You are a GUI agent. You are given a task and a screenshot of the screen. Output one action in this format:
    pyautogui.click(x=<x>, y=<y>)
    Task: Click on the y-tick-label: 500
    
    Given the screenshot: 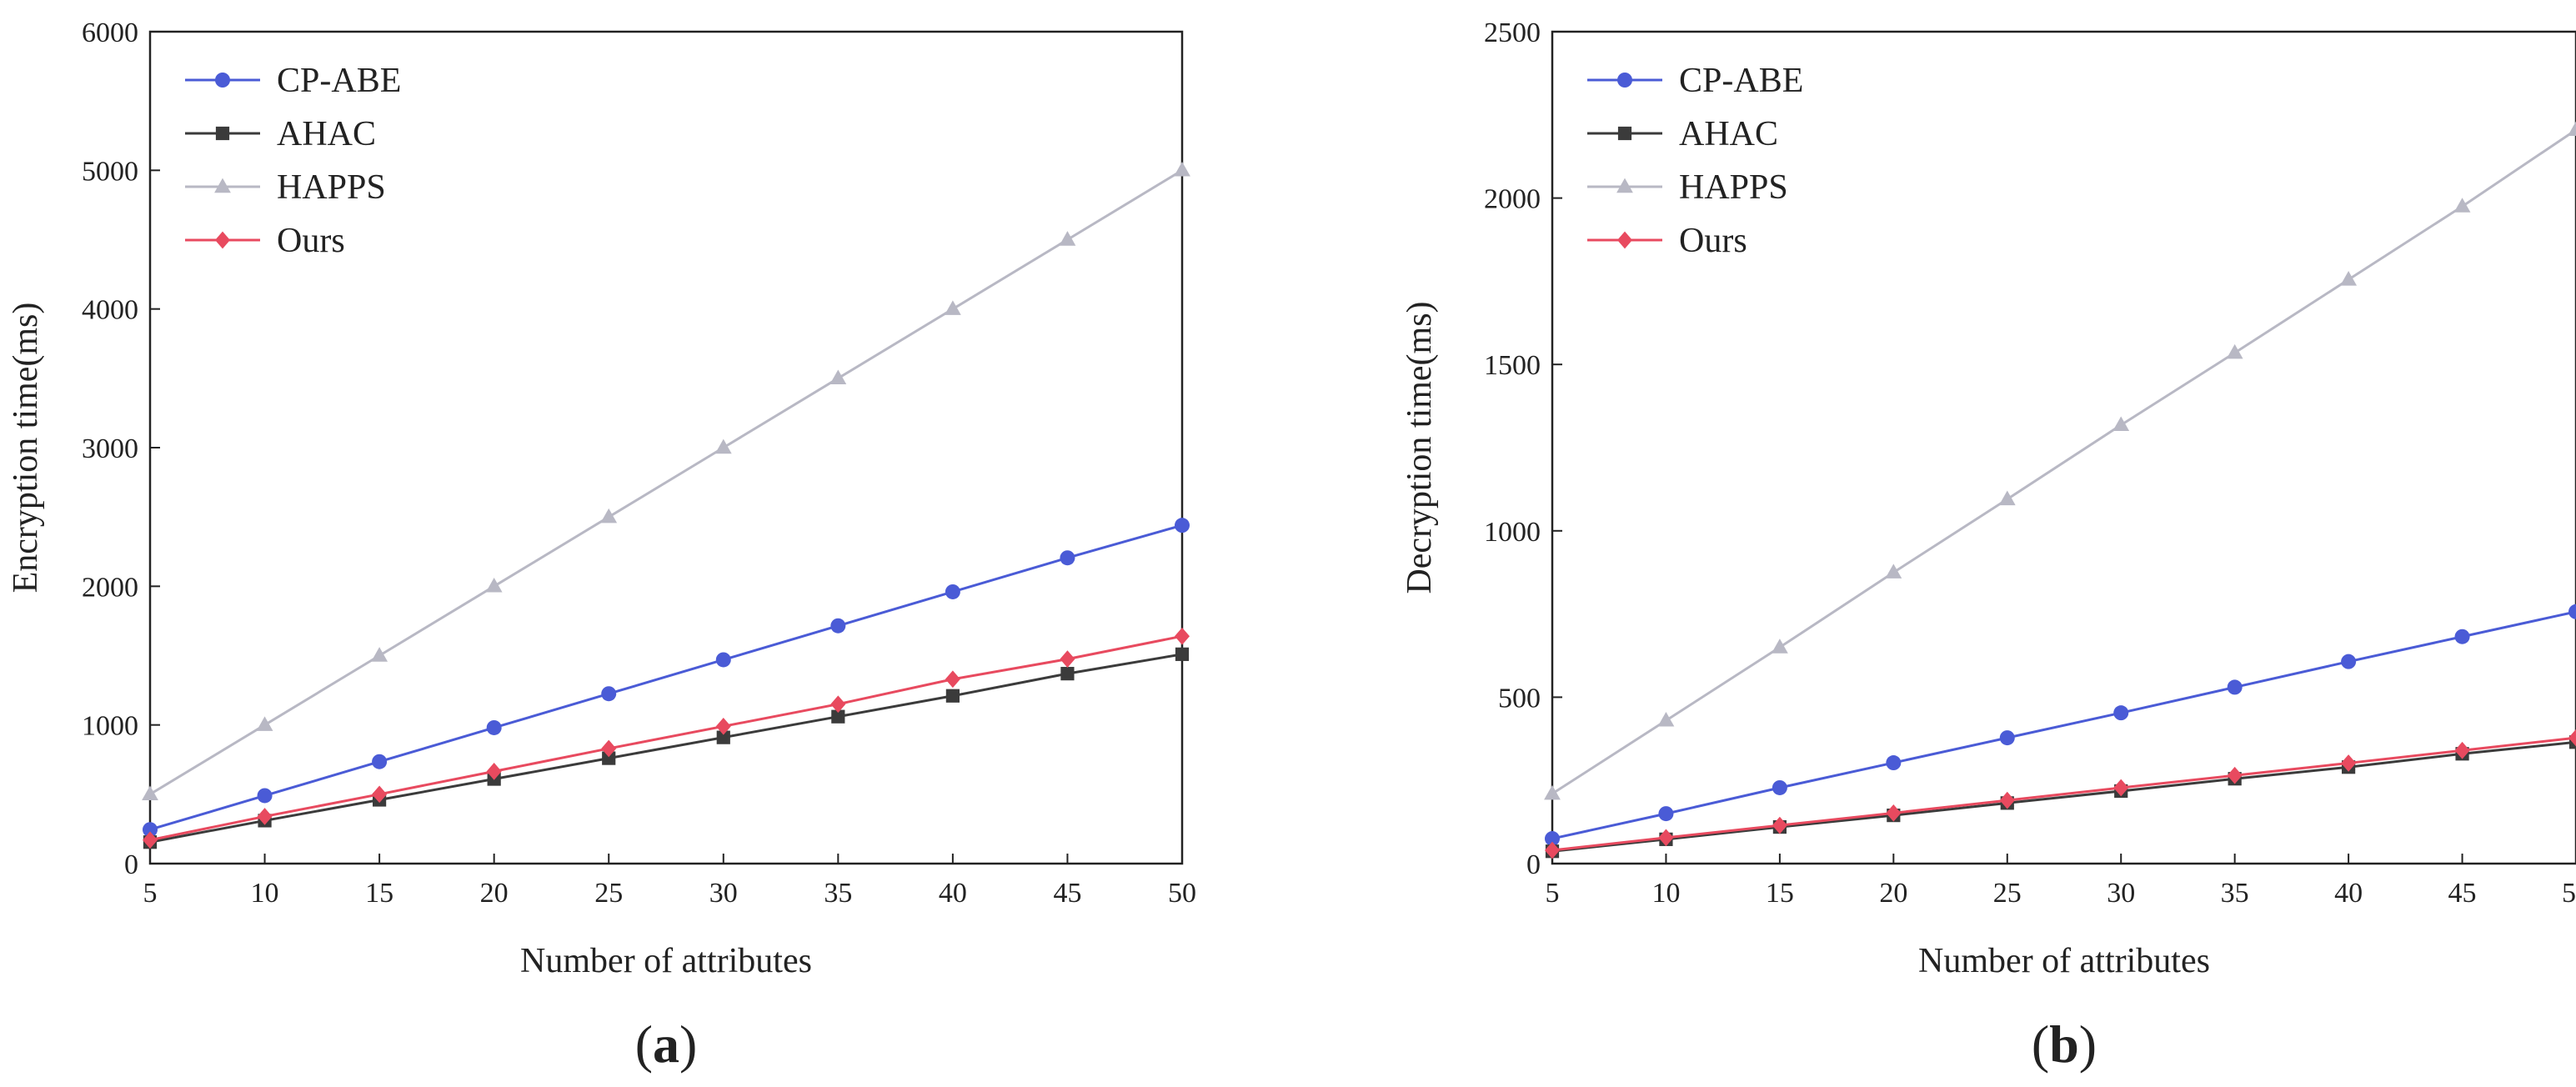 What is the action you would take?
    pyautogui.click(x=1519, y=699)
    